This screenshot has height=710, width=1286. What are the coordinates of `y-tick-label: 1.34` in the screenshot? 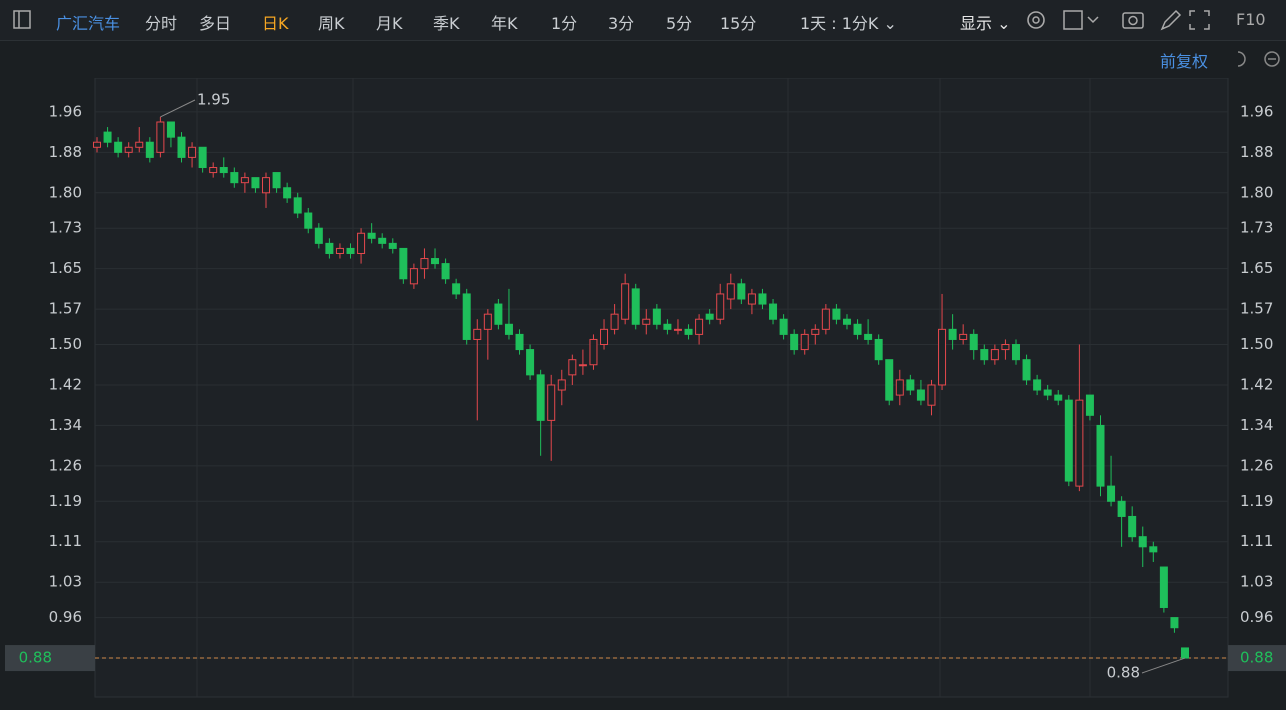 It's located at (65, 425).